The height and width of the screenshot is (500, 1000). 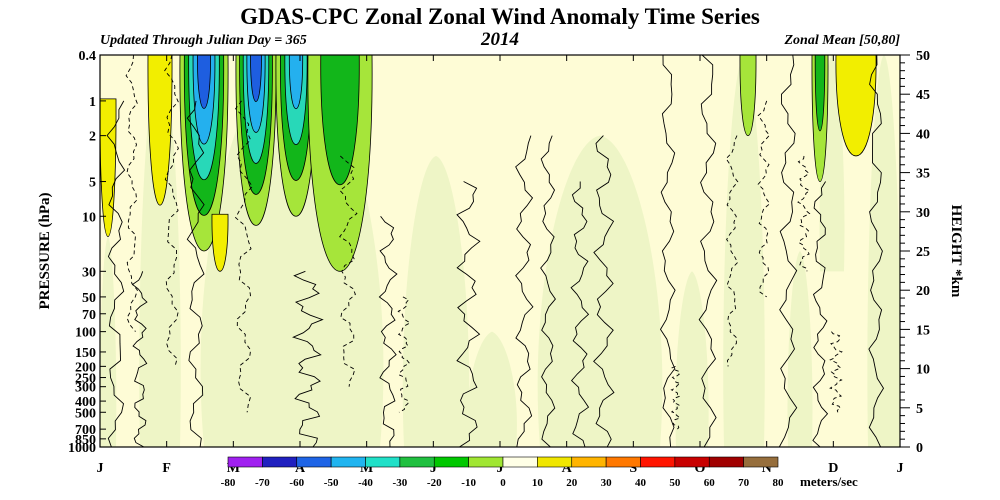 What do you see at coordinates (85, 440) in the screenshot?
I see `pressure-tick-label: 850` at bounding box center [85, 440].